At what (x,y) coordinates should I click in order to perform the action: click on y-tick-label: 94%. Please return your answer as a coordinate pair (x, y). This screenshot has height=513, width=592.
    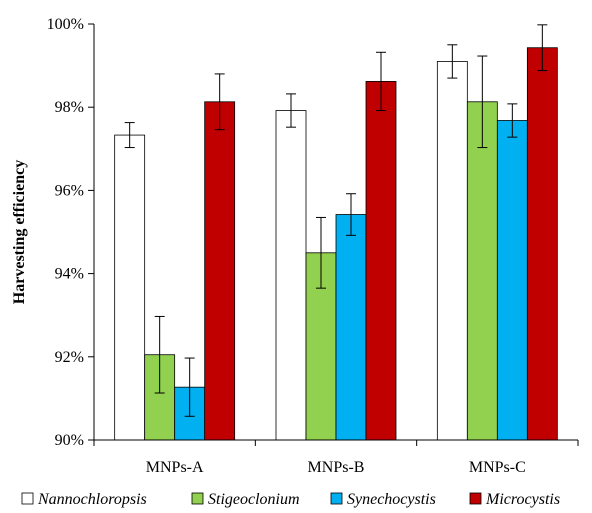
    Looking at the image, I should click on (69, 274).